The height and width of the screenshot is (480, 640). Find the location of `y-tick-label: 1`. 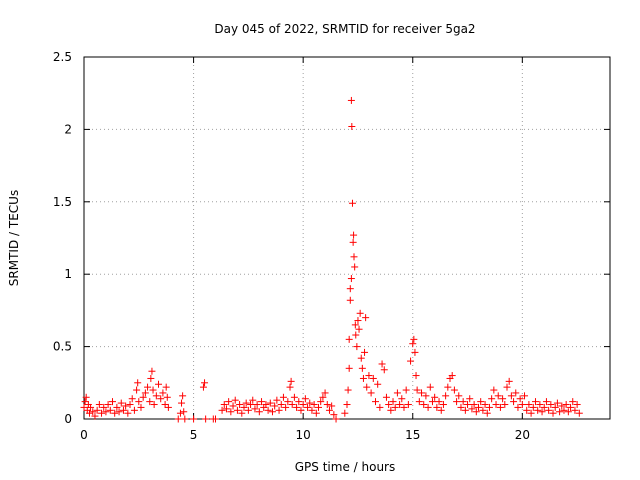

y-tick-label: 1 is located at coordinates (68, 274).